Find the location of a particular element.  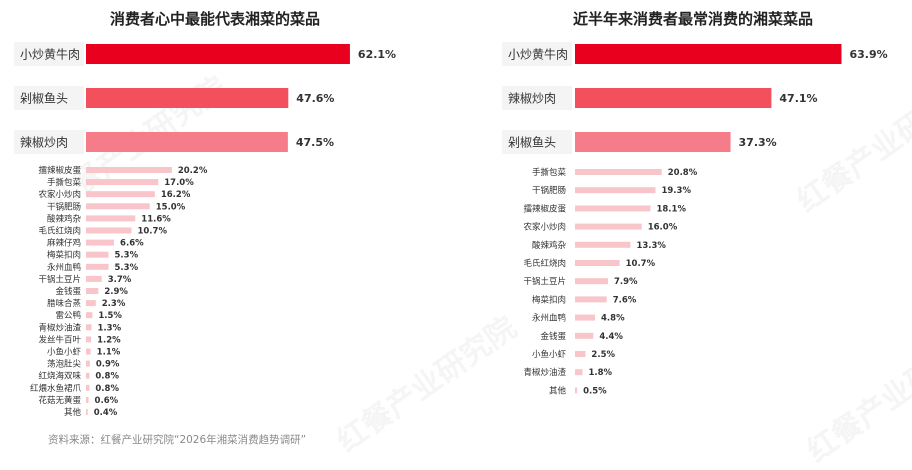

value-label: 16.0% is located at coordinates (663, 228).